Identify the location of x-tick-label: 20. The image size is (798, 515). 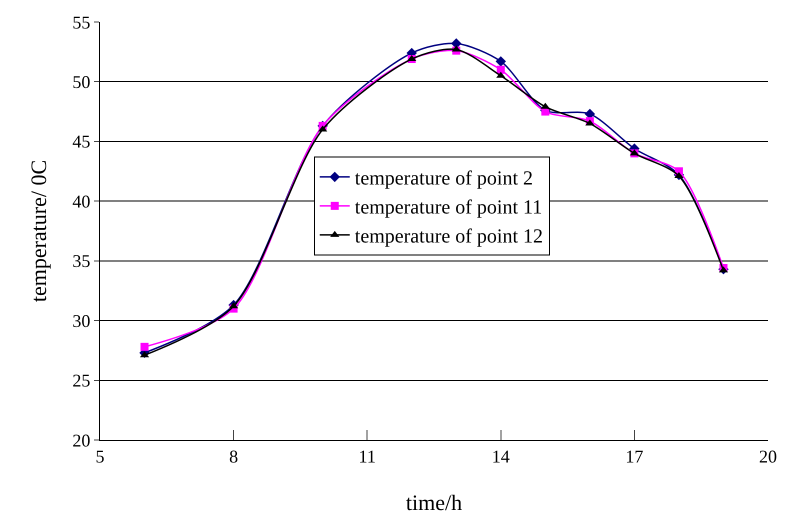
(768, 456).